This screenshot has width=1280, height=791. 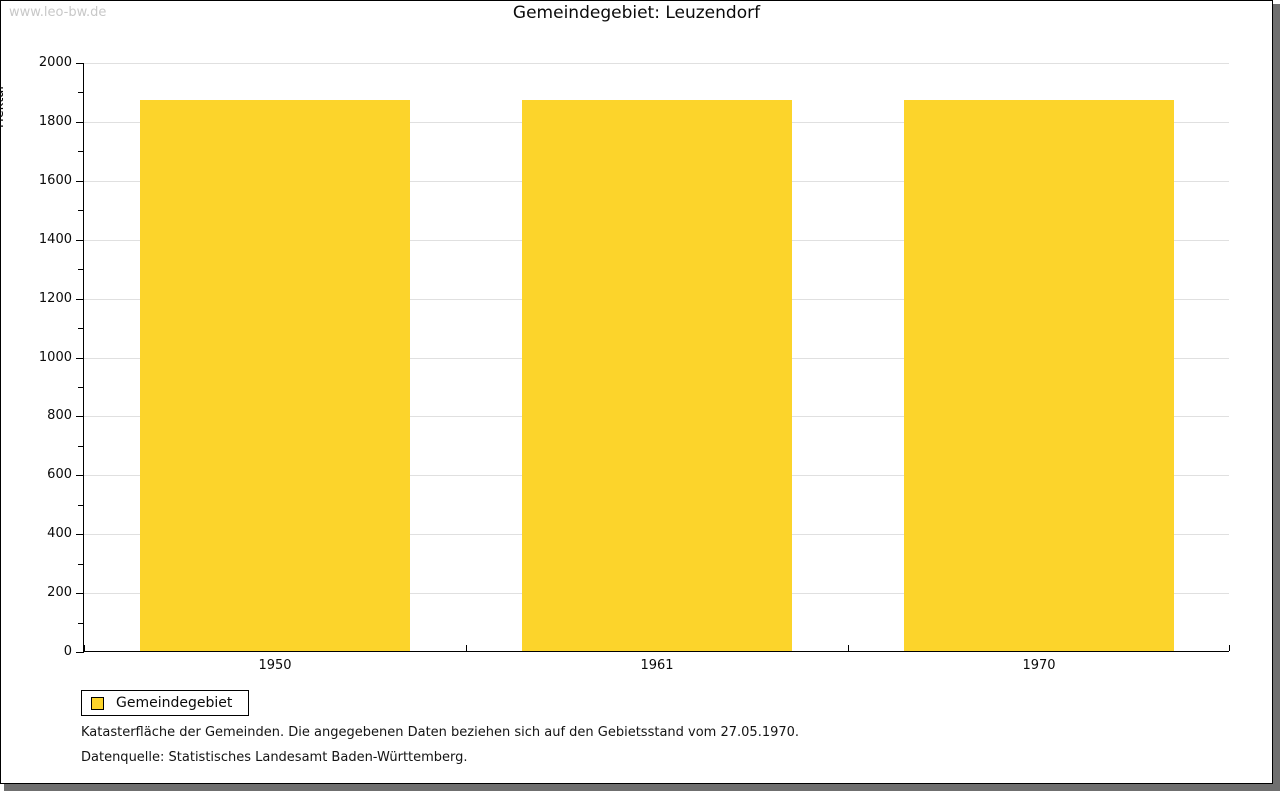 I want to click on y-tick-label: 800, so click(x=59, y=416).